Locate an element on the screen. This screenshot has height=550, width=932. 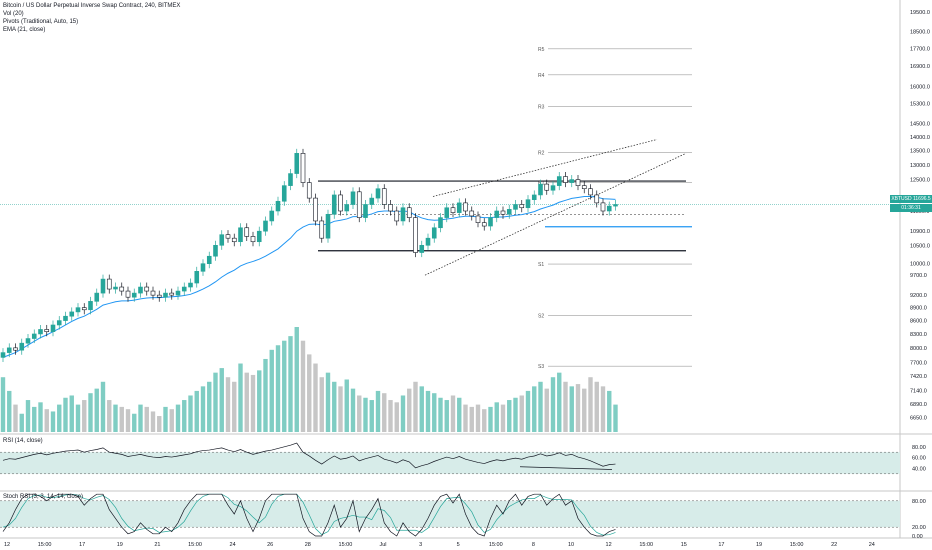
pivot-label: S3 is located at coordinates (541, 367).